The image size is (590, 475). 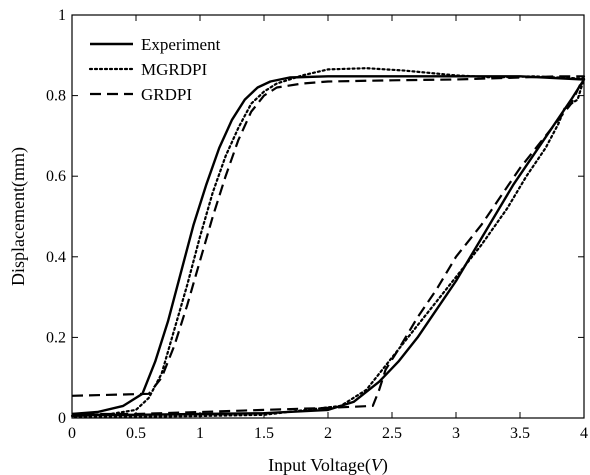 I want to click on x-tick-label: 2, so click(x=328, y=433).